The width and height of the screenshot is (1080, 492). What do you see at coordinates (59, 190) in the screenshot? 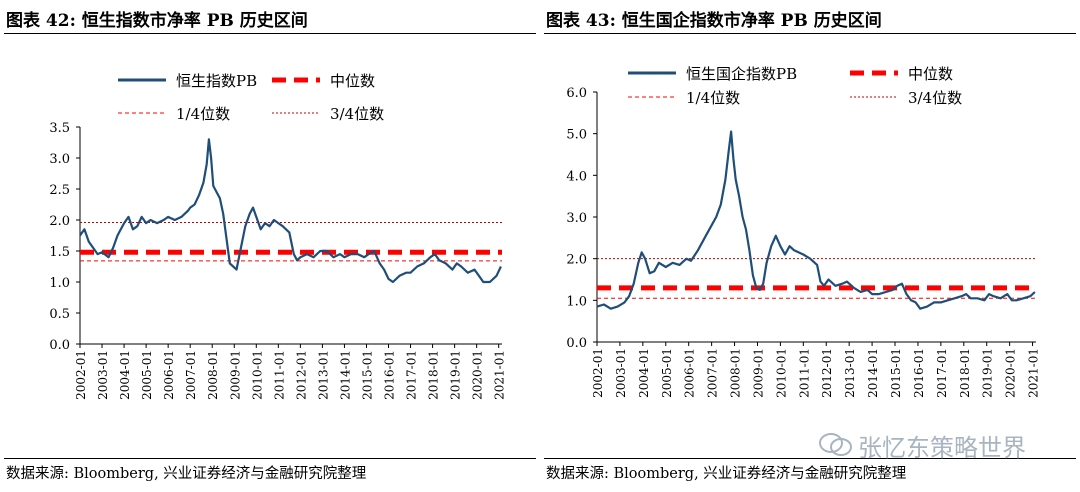
I see `y-tick-label: 2.5` at bounding box center [59, 190].